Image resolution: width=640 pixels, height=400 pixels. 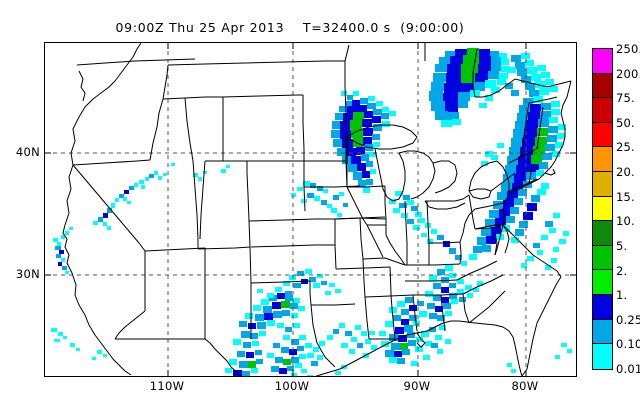 I want to click on colorbar-tick-label: 5., so click(x=622, y=245).